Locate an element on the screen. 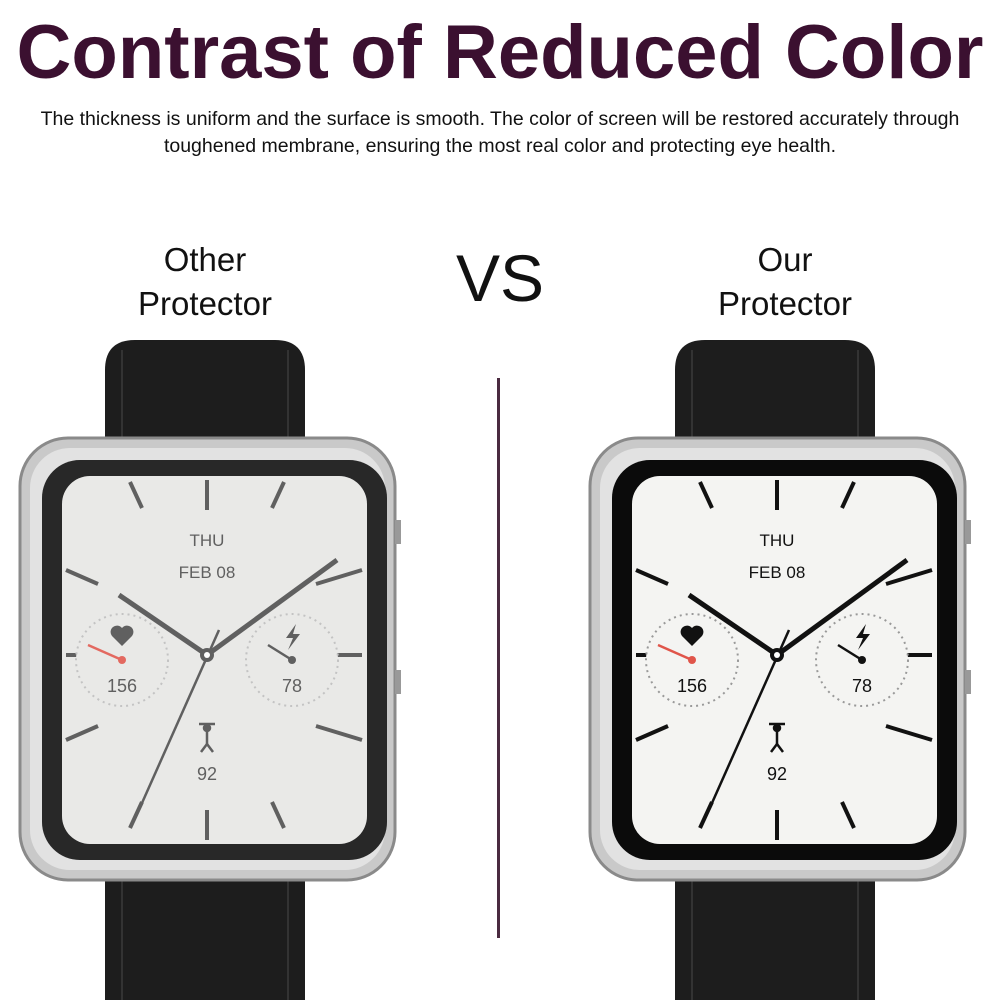 This screenshot has height=1005, width=1000. other-protector-label: Other Protector is located at coordinates (205, 282).